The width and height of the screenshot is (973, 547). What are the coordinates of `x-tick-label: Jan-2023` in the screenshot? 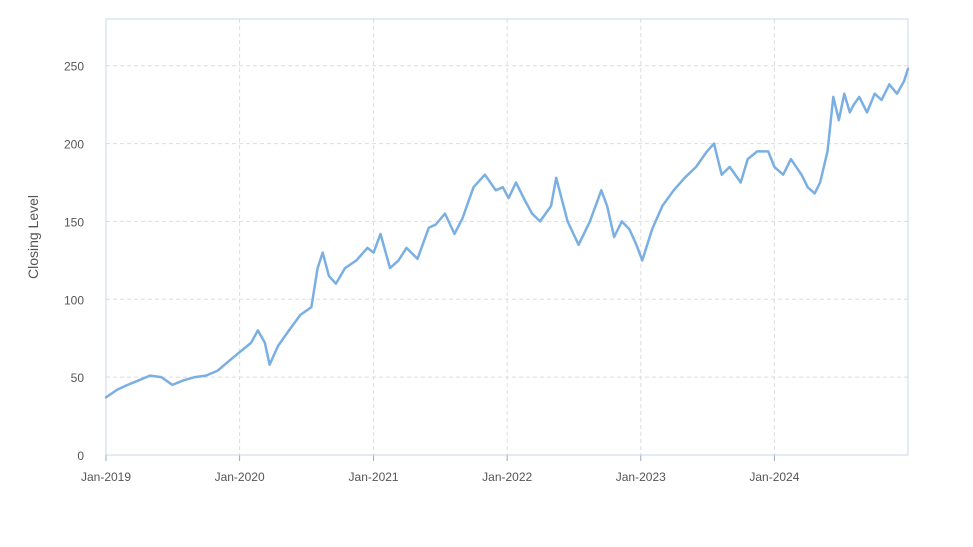 It's located at (641, 477).